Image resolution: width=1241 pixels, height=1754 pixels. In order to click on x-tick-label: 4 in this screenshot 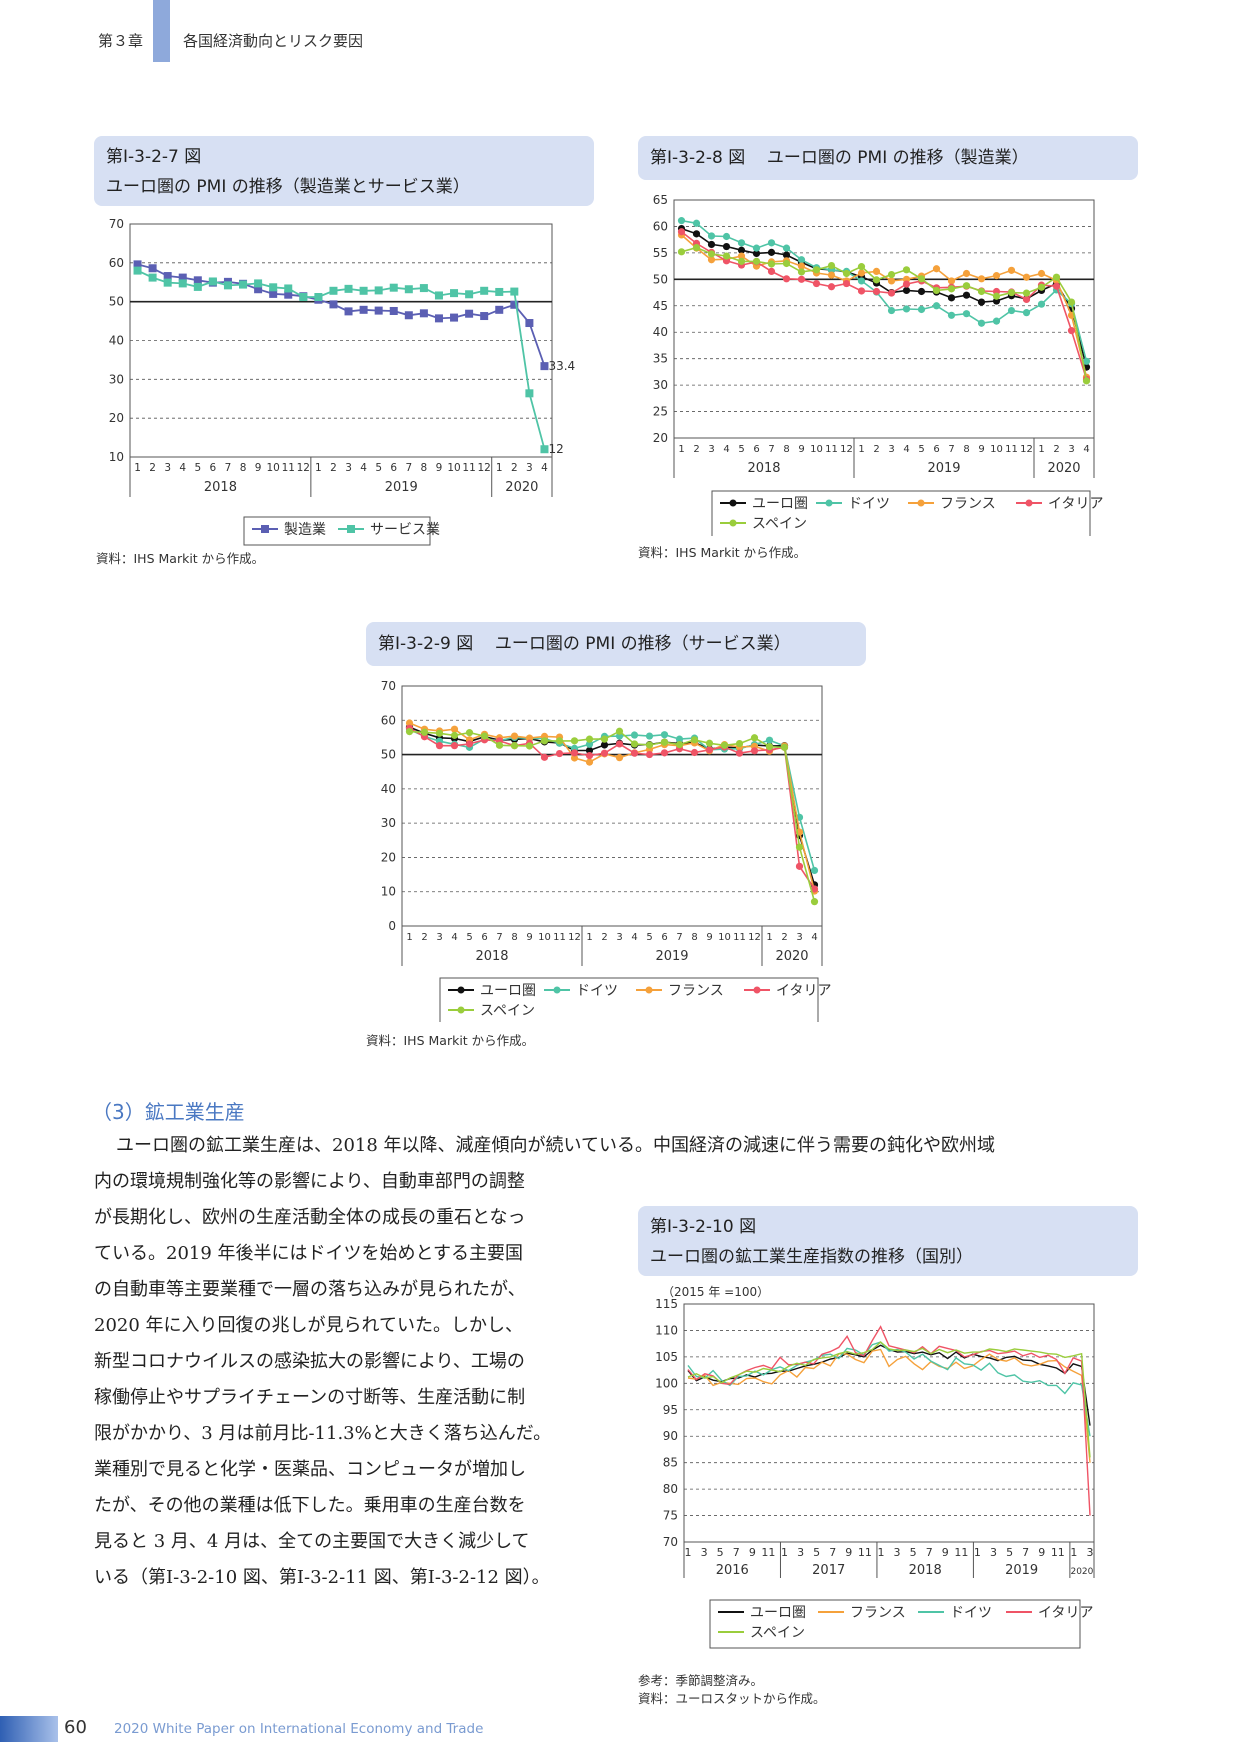, I will do `click(814, 937)`.